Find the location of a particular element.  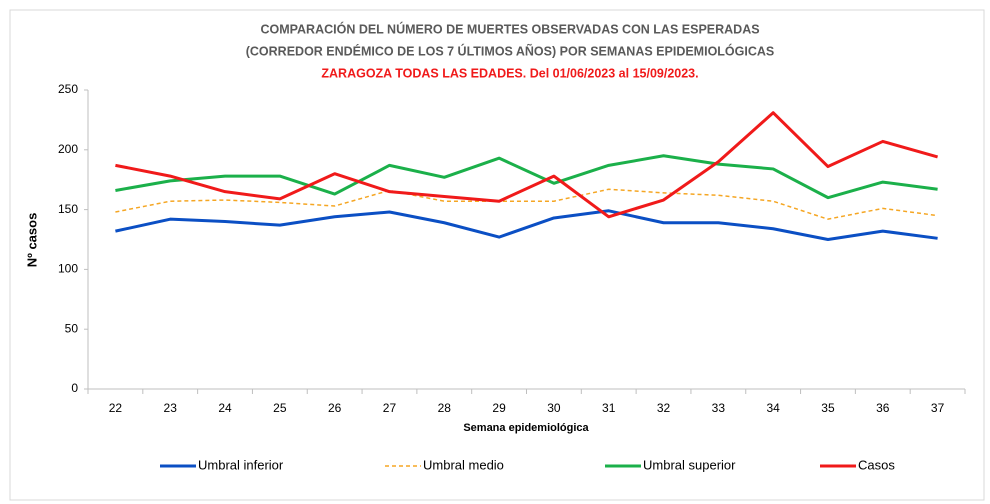

y-tick-label: 200 is located at coordinates (68, 149).